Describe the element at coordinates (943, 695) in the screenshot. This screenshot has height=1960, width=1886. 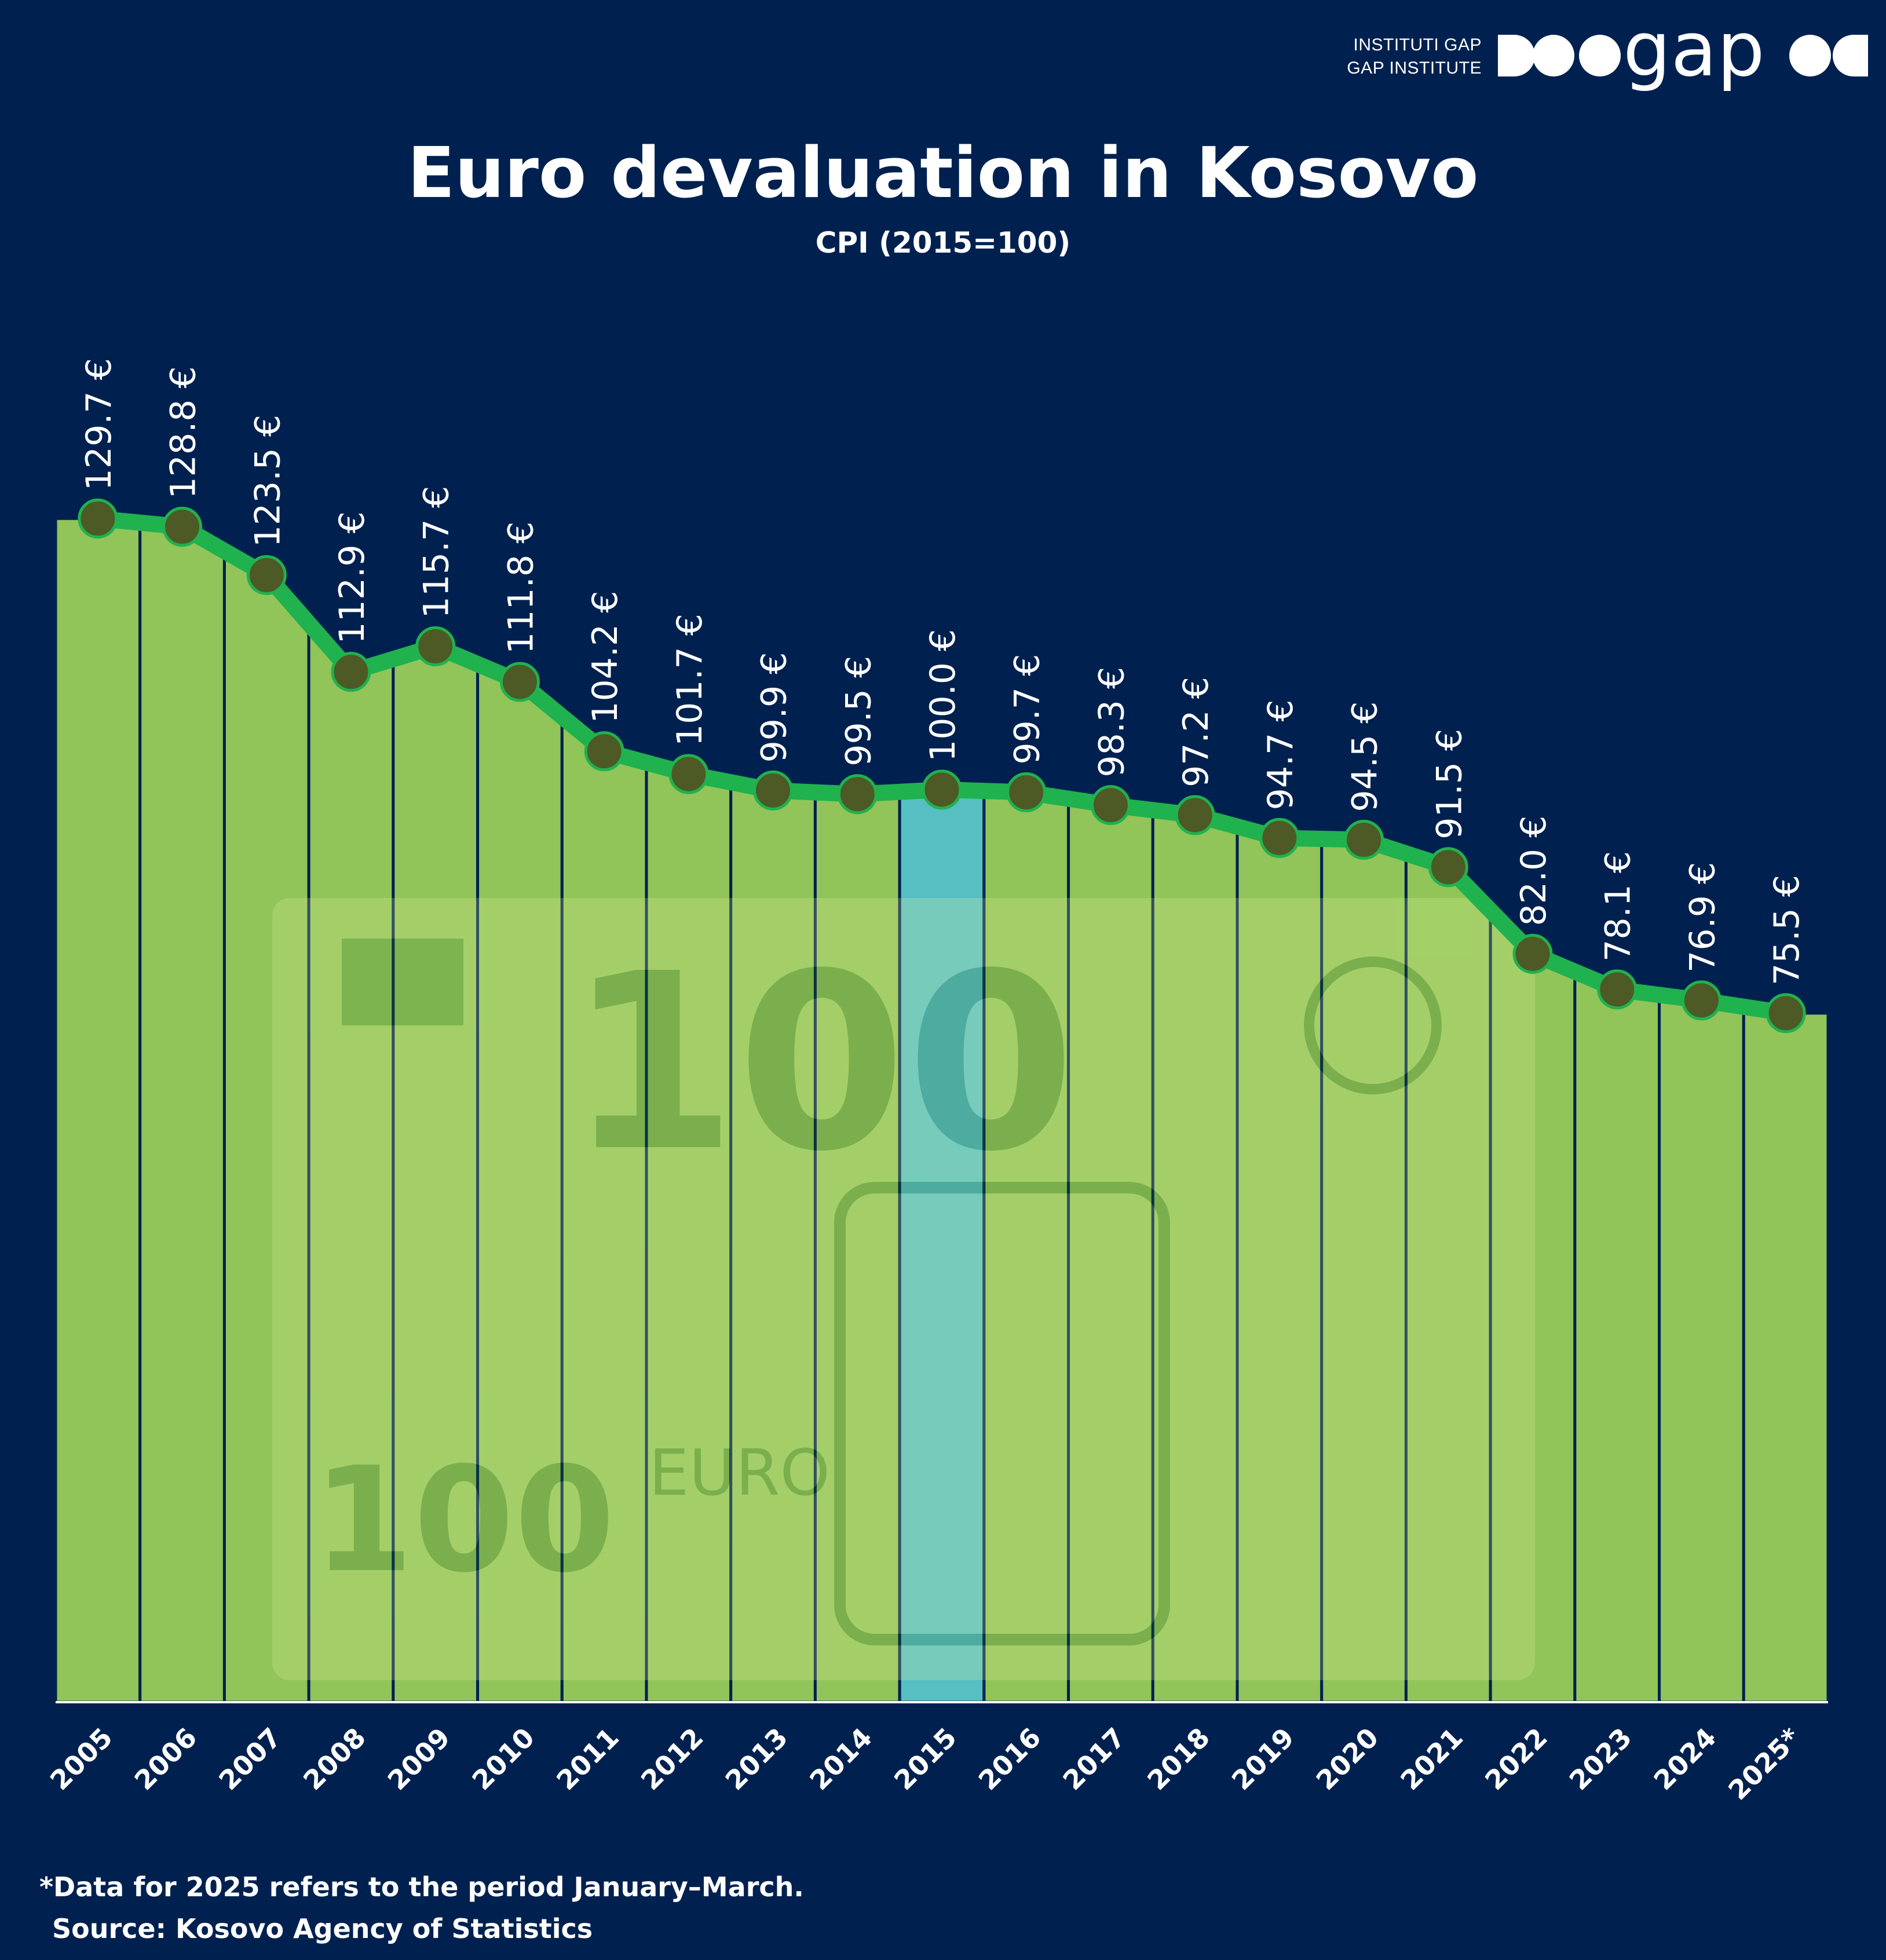
I see `value-label-2015: 100.0 €` at that location.